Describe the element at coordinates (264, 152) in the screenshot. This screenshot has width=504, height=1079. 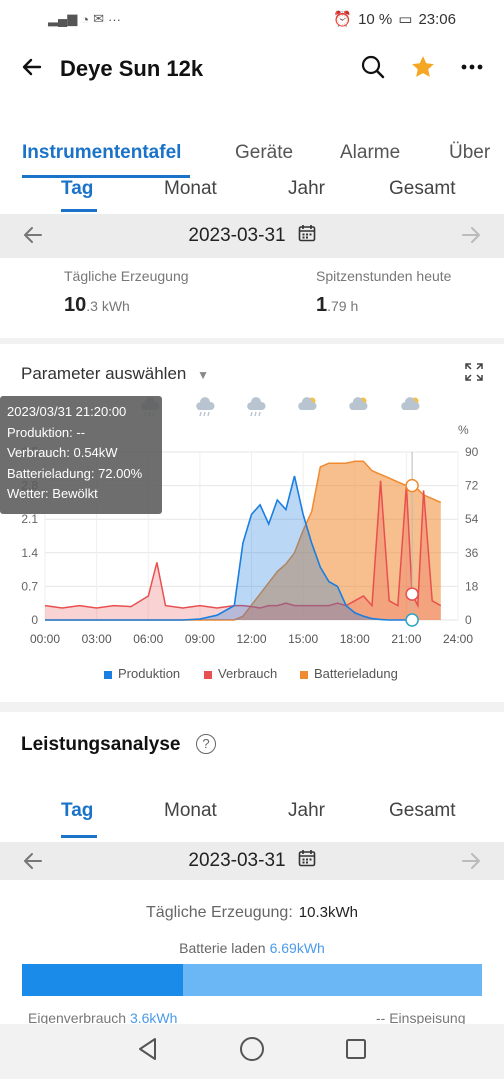
I see `tab-geraete: Geräte` at that location.